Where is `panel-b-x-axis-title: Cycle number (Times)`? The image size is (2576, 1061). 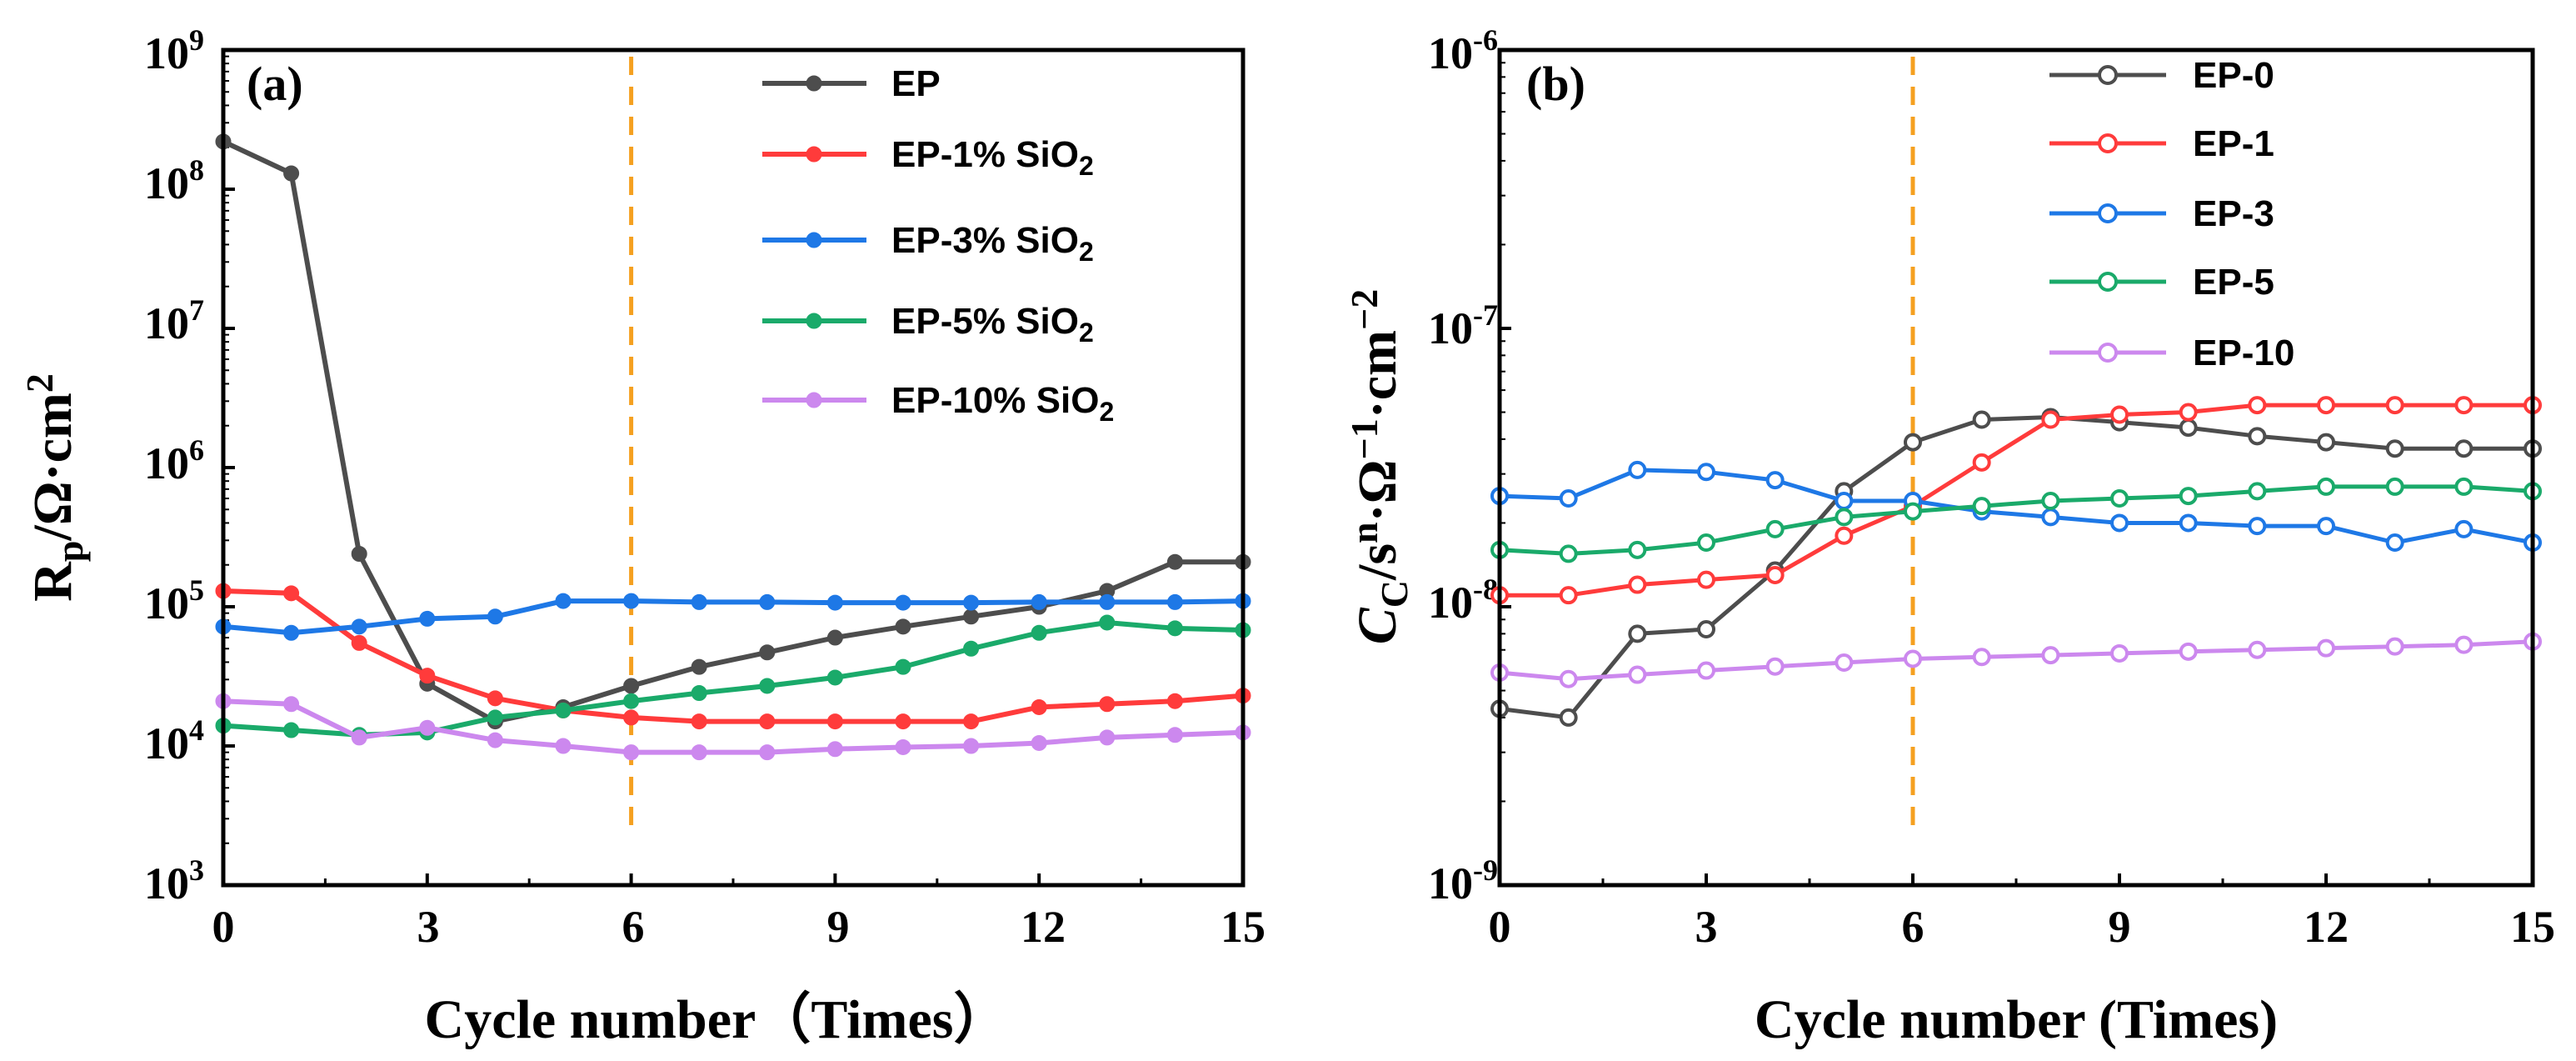 panel-b-x-axis-title: Cycle number (Times) is located at coordinates (2016, 1019).